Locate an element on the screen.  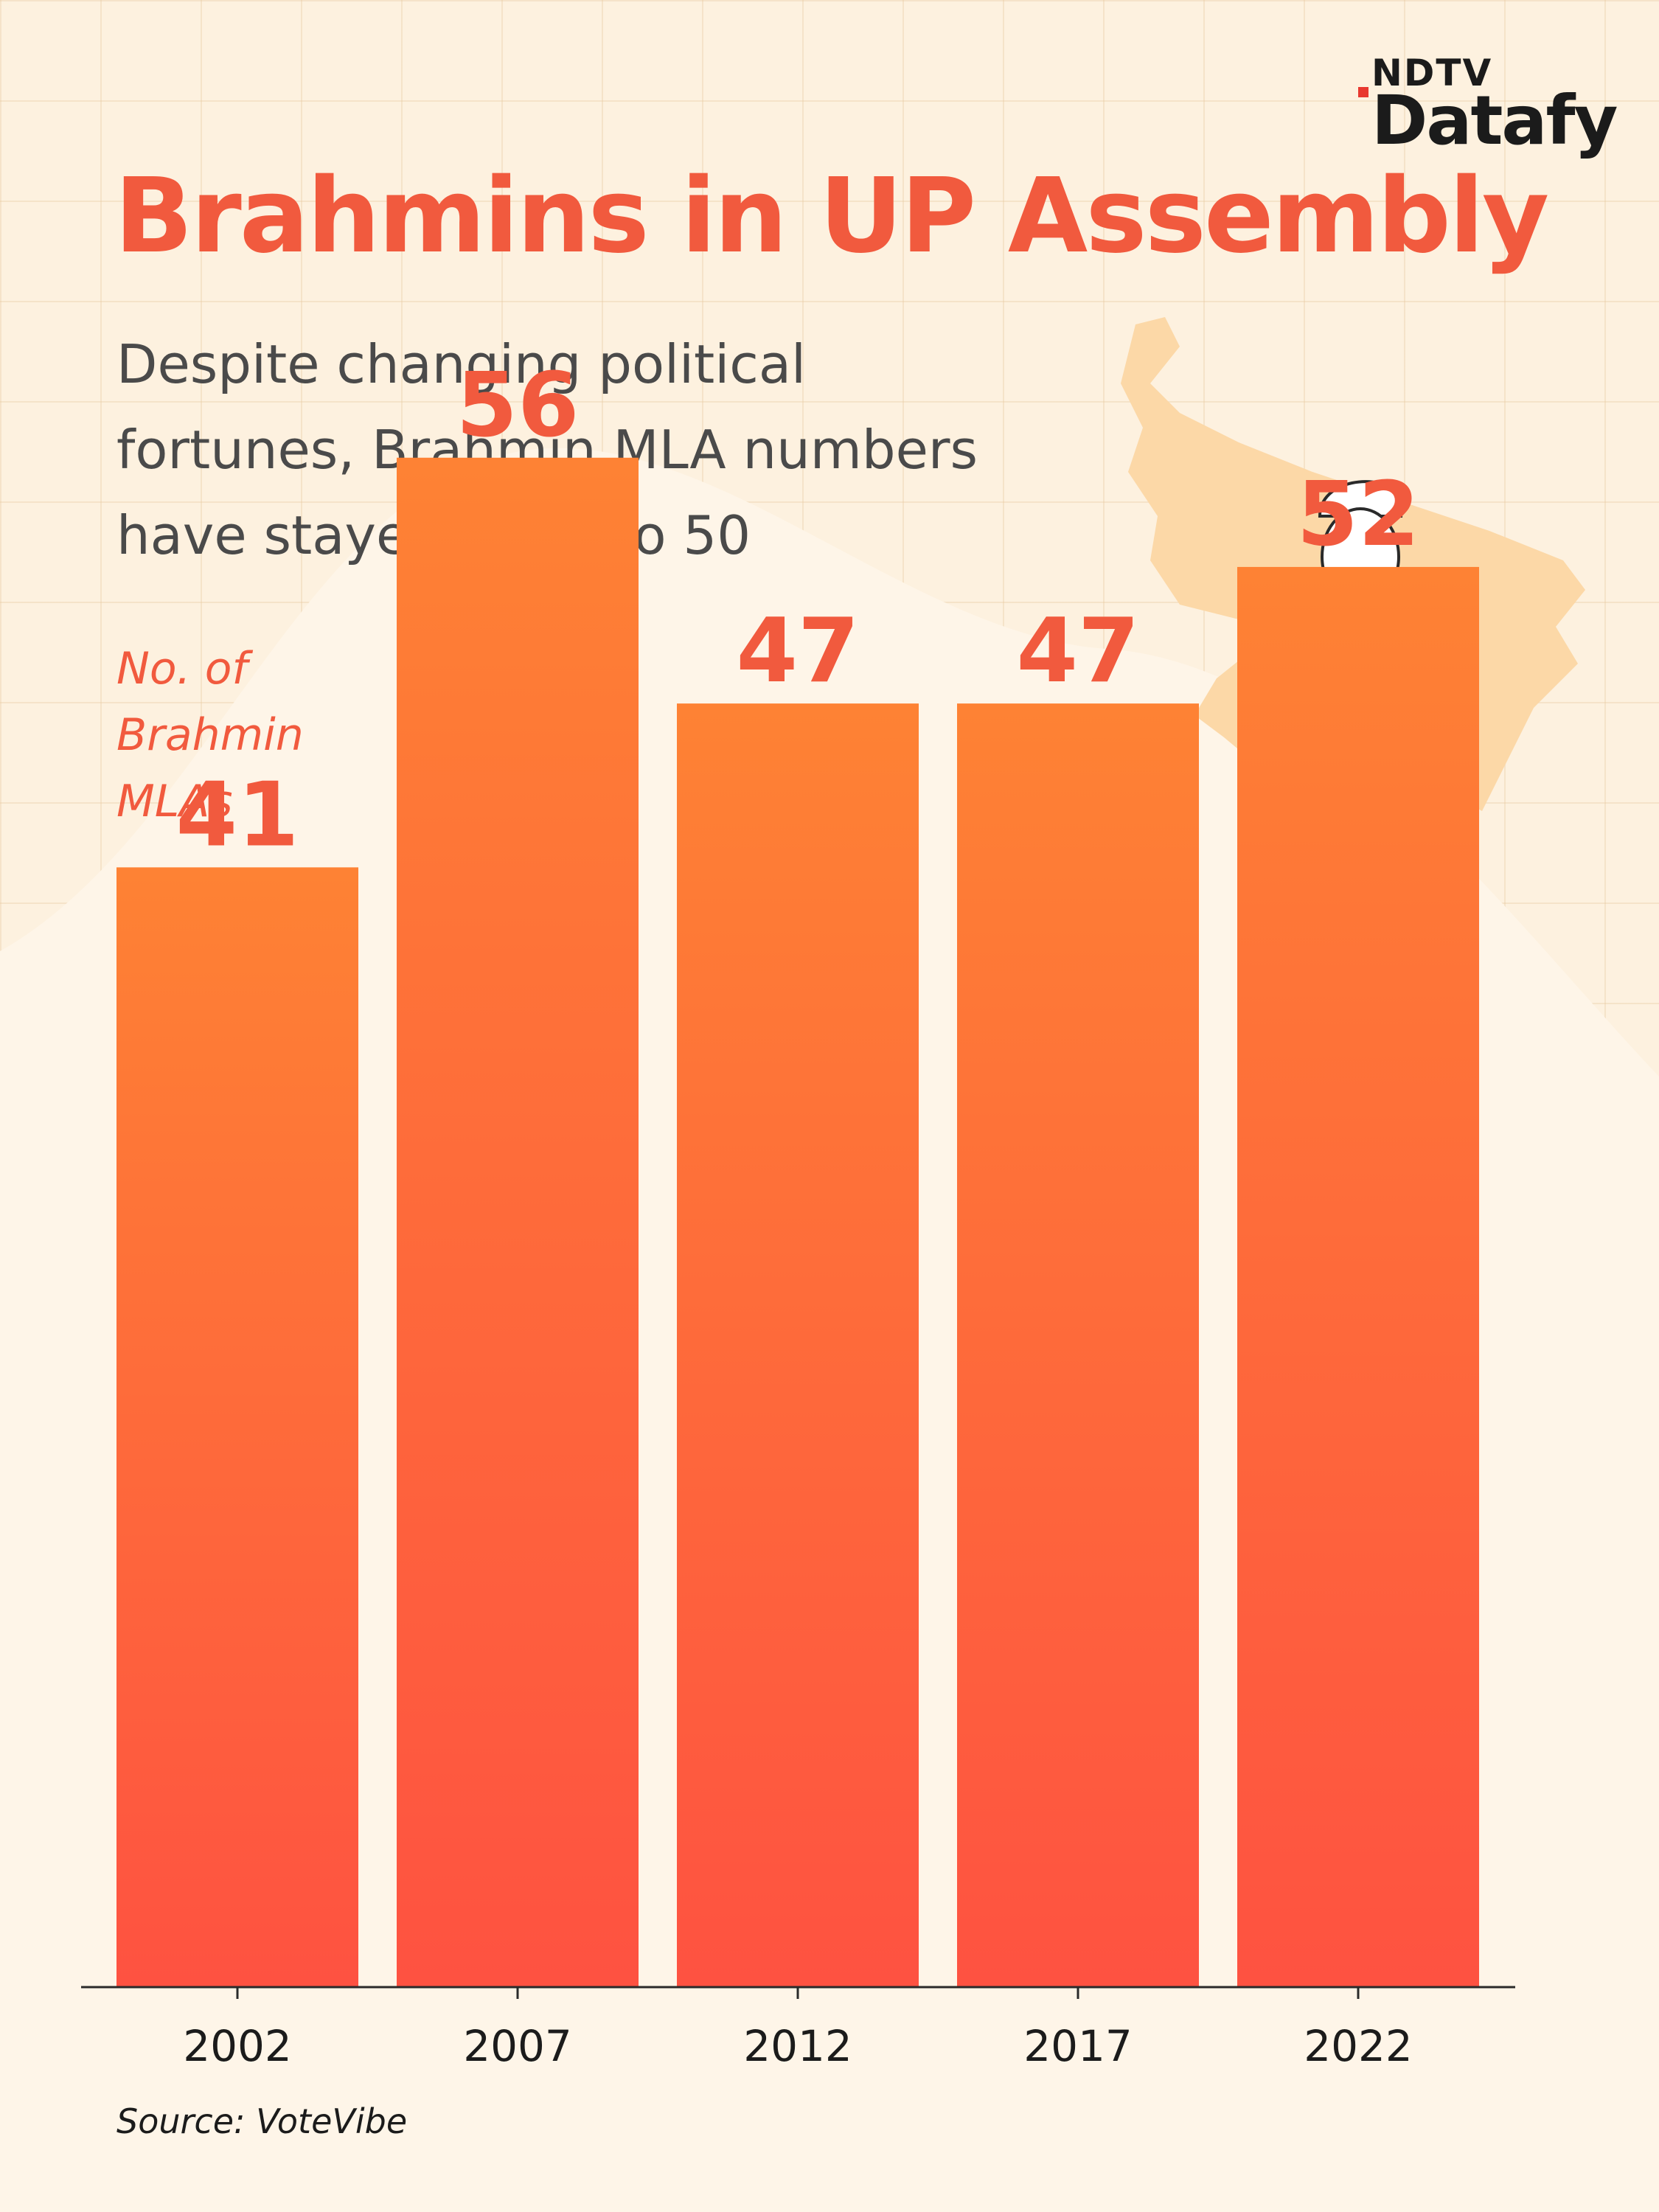
value-label-2002: 41 is located at coordinates (237, 815).